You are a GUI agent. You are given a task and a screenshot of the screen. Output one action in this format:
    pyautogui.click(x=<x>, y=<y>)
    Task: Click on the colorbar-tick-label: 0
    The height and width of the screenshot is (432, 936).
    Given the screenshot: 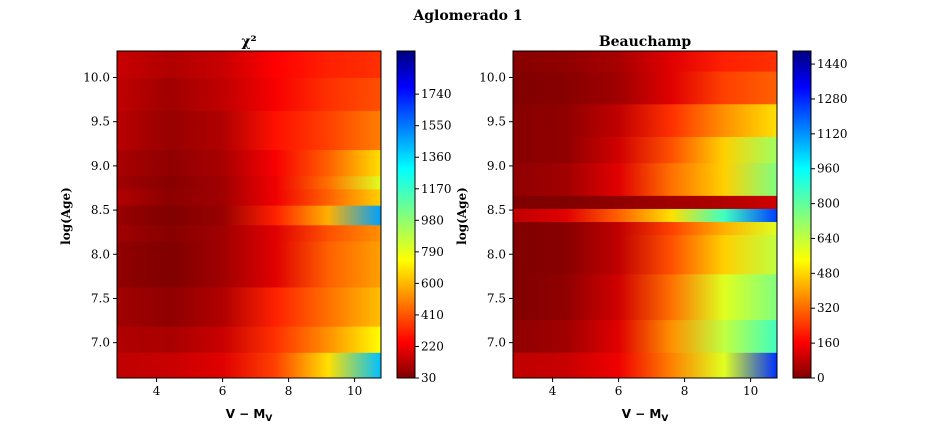 What is the action you would take?
    pyautogui.click(x=821, y=378)
    